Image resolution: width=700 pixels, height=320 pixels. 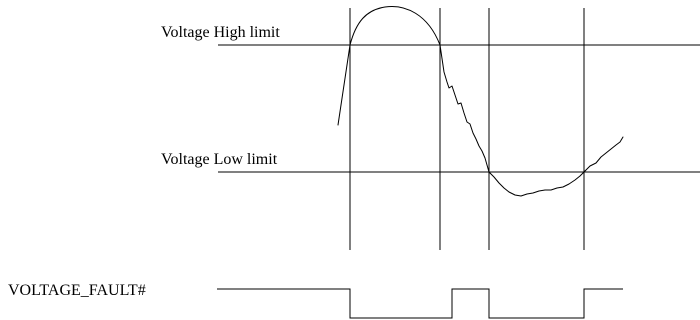 I want to click on high-limit-label: Voltage High limit, so click(x=220, y=32).